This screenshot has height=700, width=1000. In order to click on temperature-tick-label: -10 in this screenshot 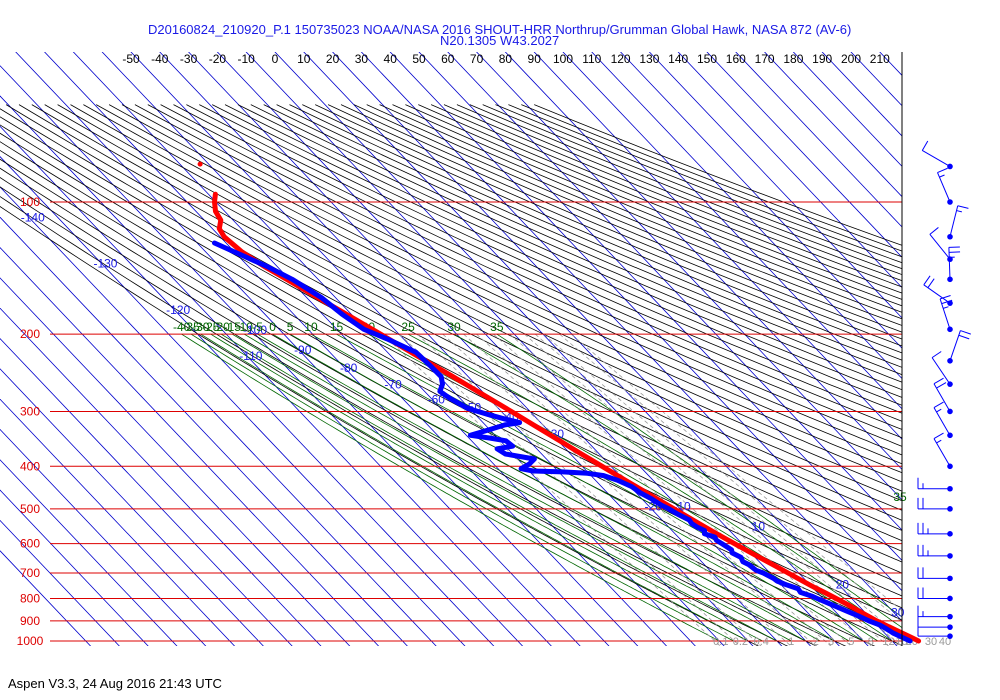, I will do `click(247, 59)`.